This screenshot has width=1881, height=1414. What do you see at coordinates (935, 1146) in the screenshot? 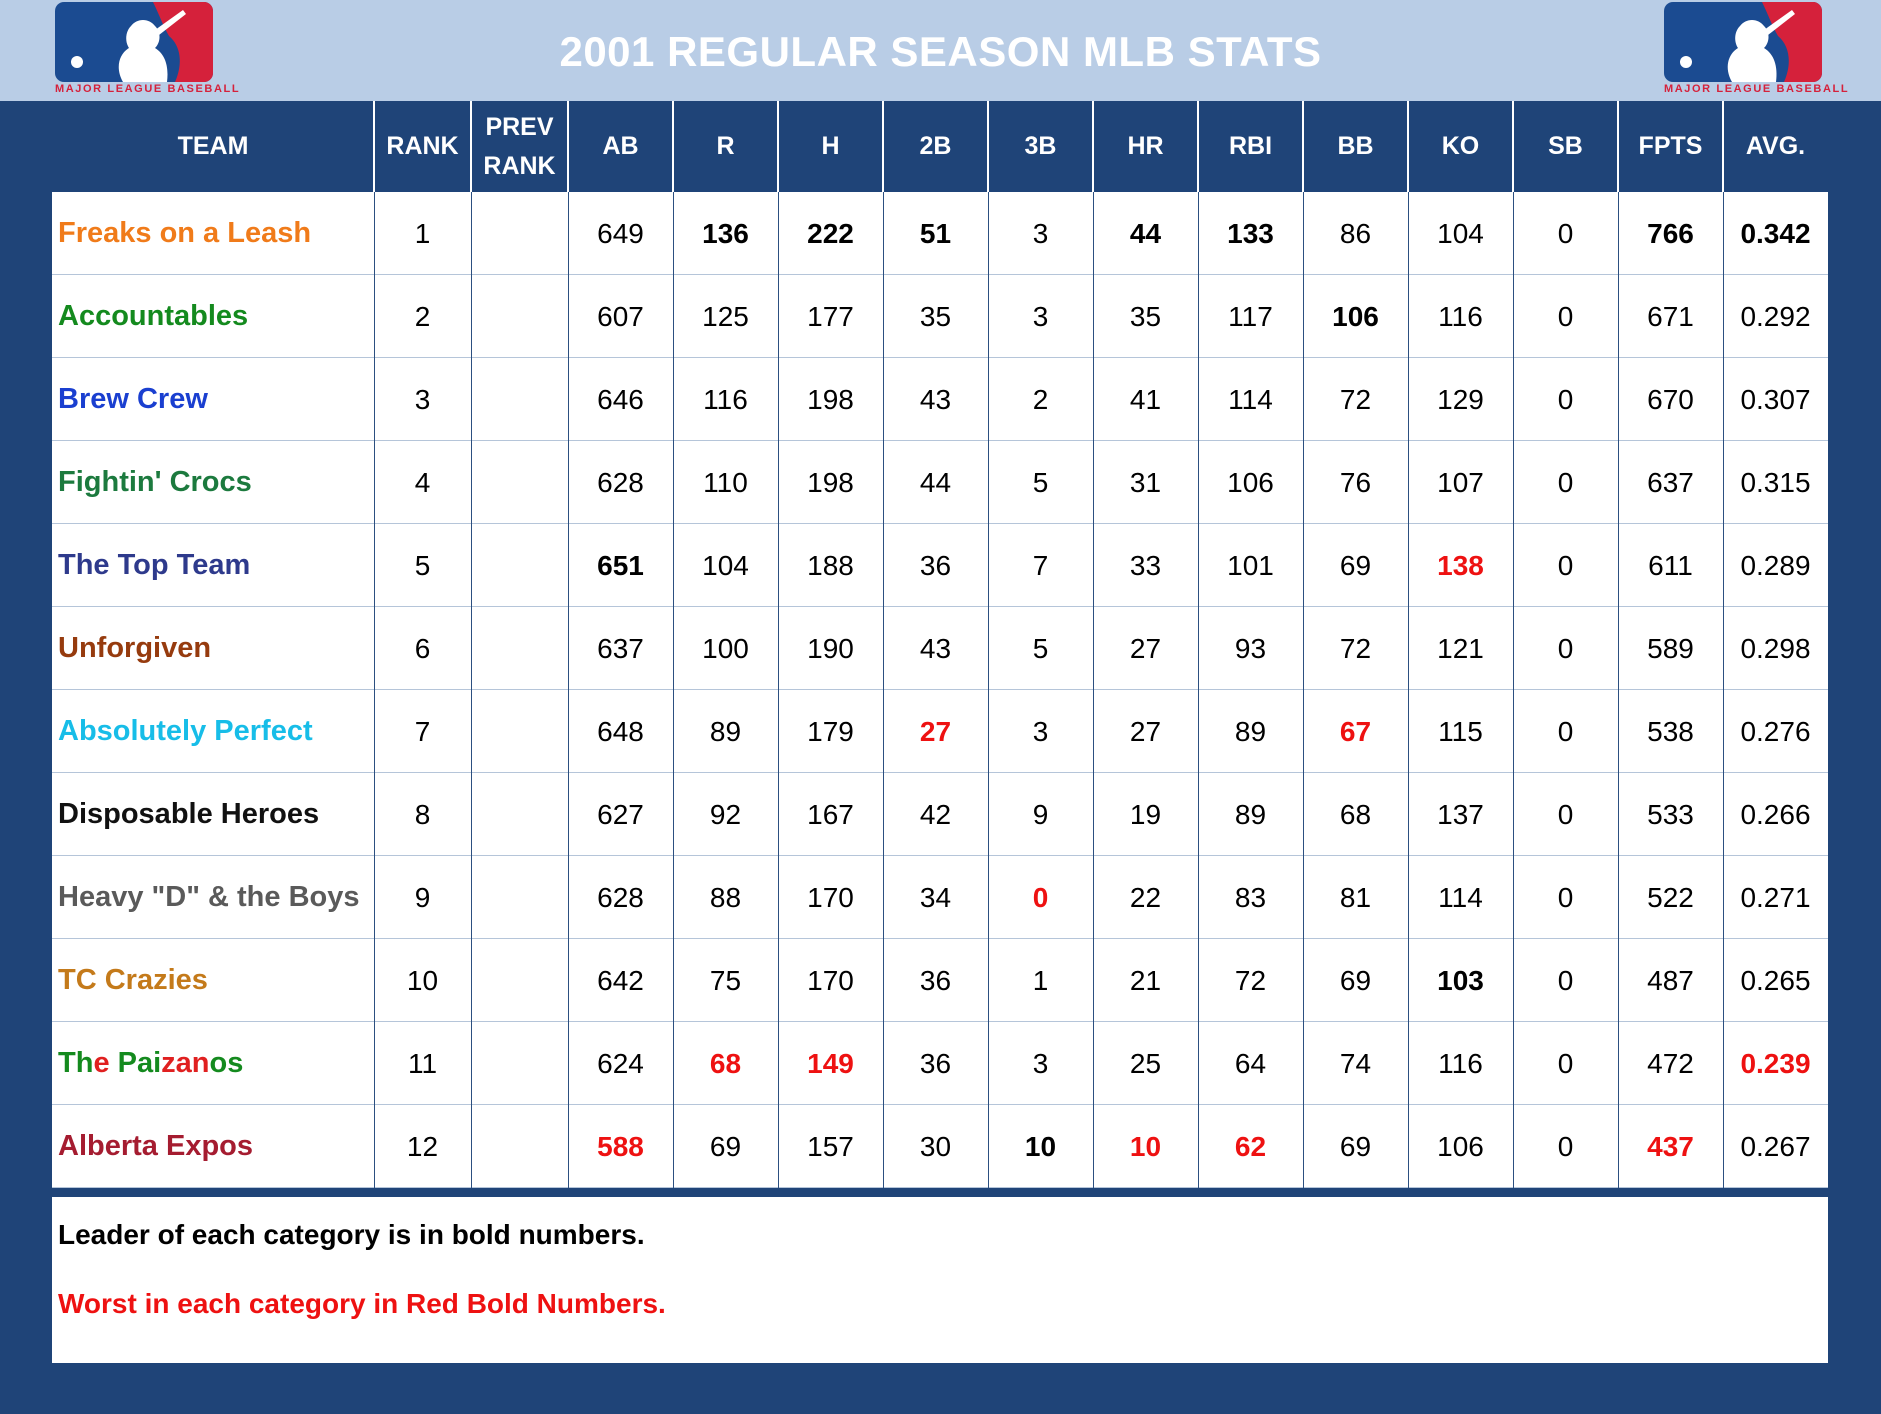
I see `cell-2b: 30` at bounding box center [935, 1146].